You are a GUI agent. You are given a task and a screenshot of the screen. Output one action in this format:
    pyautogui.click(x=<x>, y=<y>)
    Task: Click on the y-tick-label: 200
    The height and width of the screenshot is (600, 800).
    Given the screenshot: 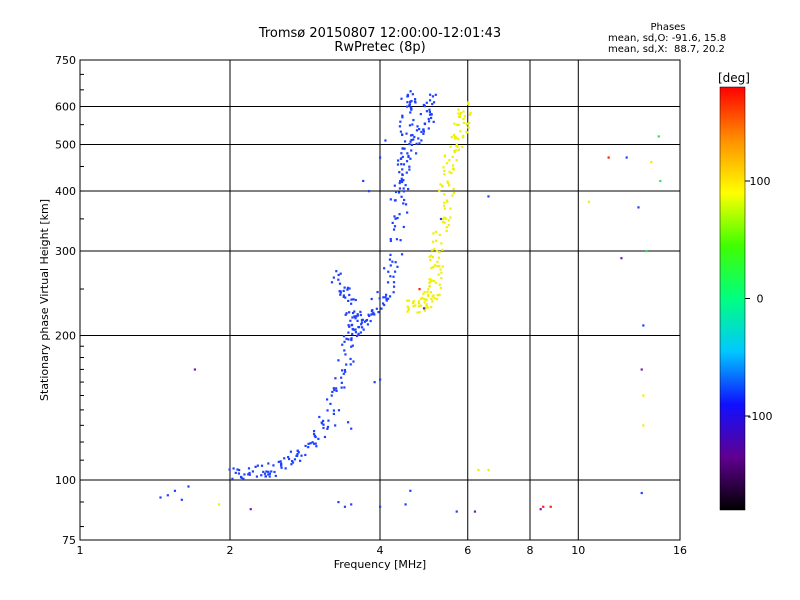 What is the action you would take?
    pyautogui.click(x=65, y=336)
    